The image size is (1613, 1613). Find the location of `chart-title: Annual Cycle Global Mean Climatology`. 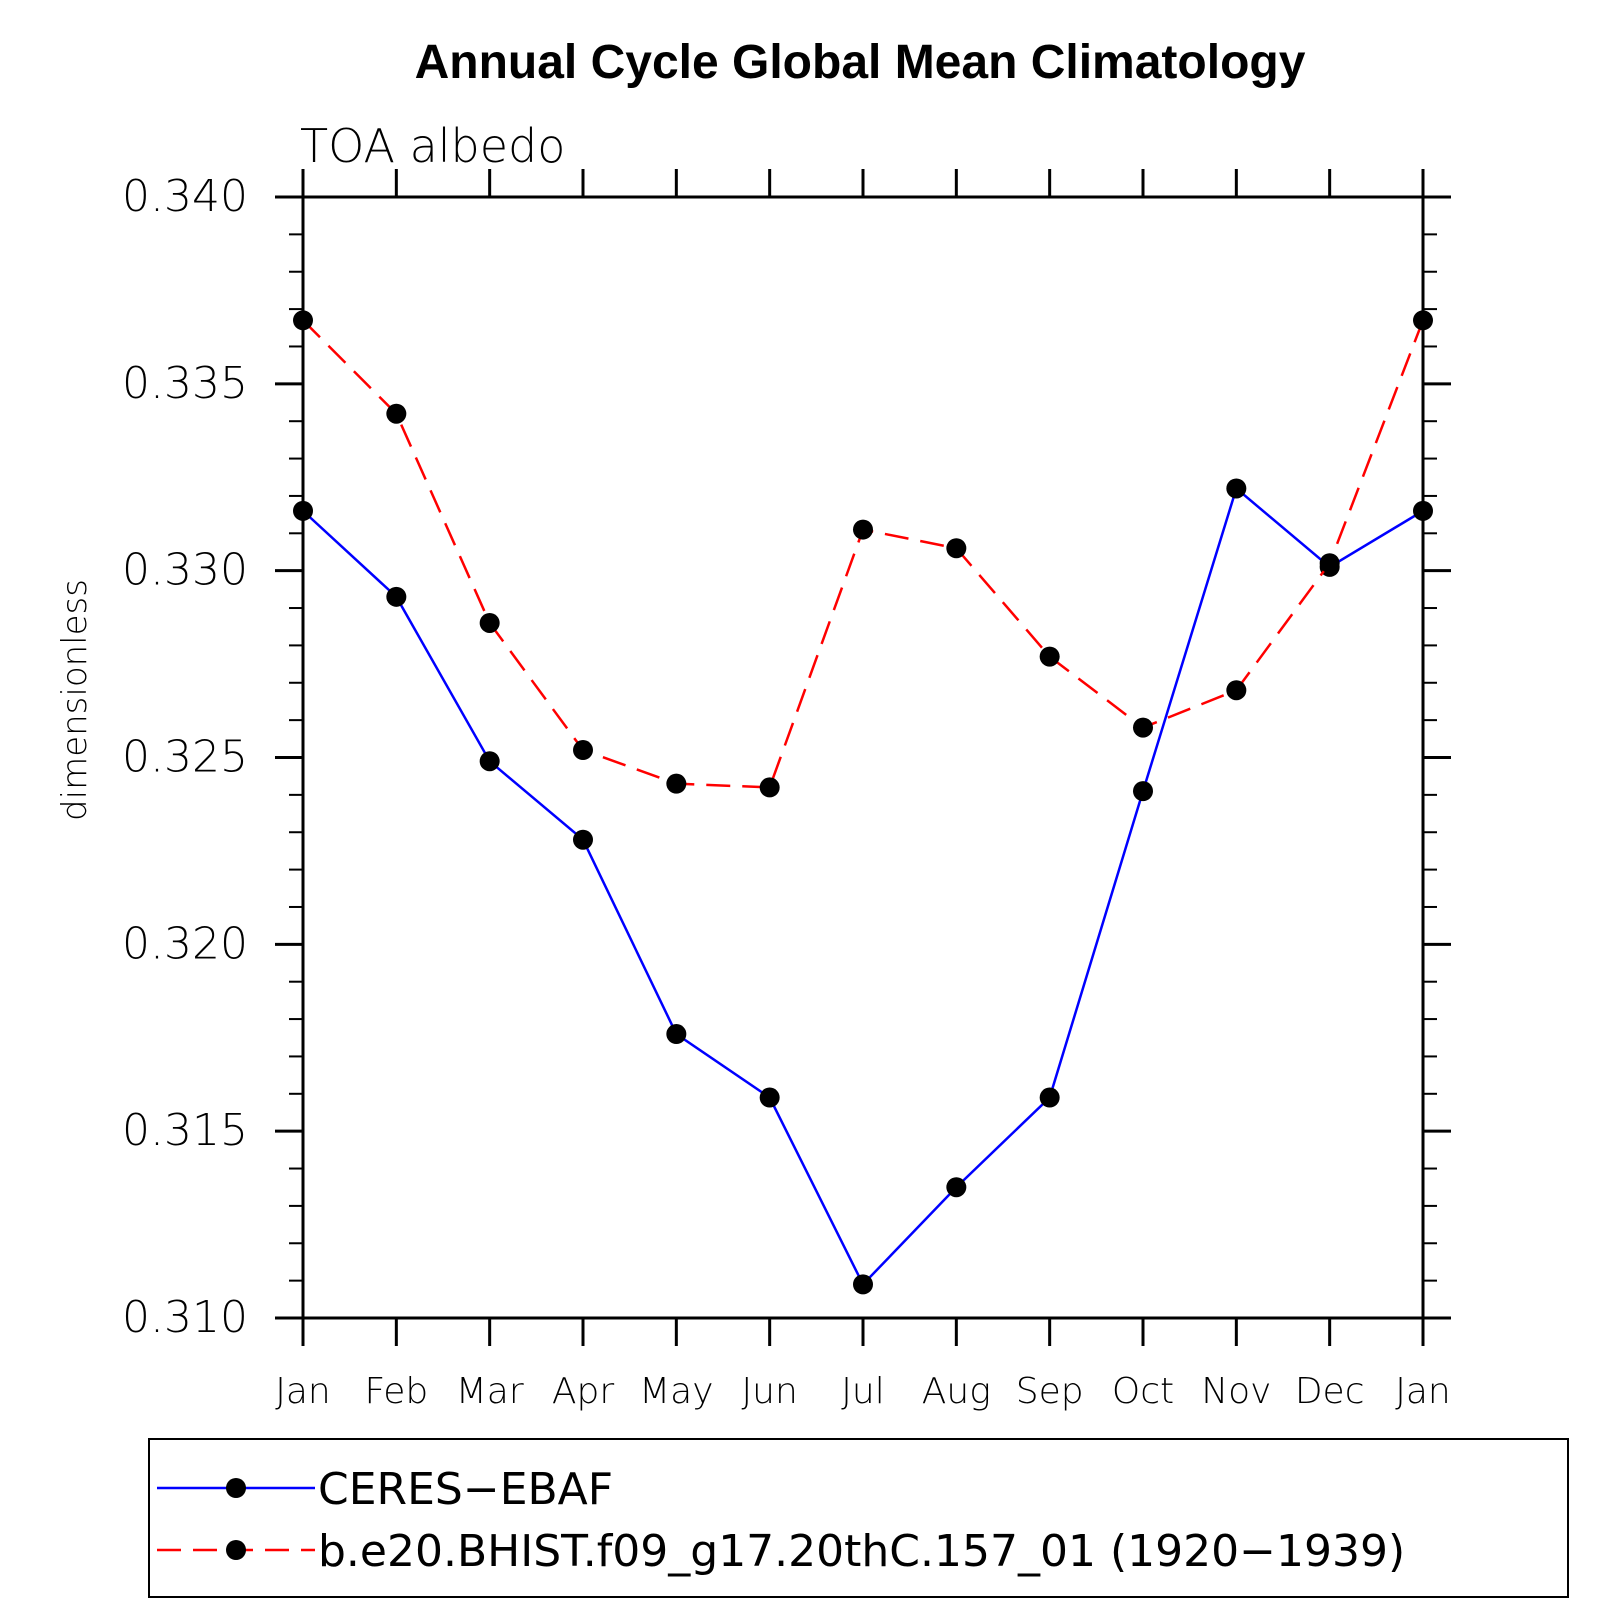

chart-title: Annual Cycle Global Mean Climatology is located at coordinates (860, 62).